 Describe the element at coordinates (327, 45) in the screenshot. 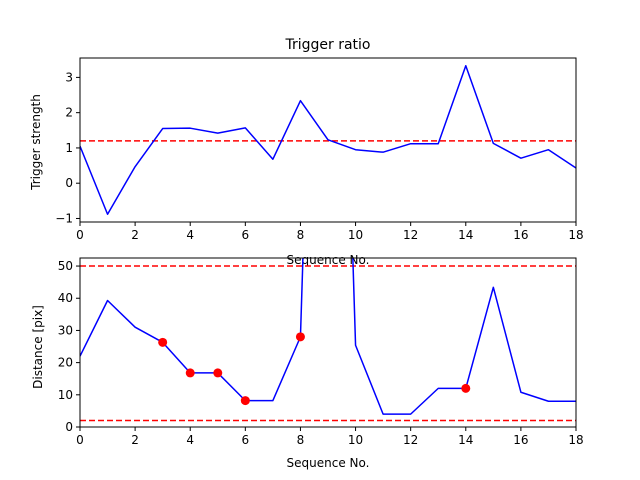

I see `chart-title: Trigger ratio` at that location.